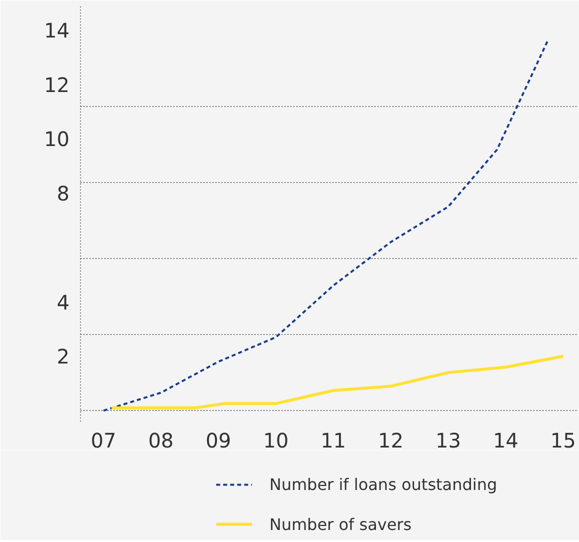 This screenshot has width=579, height=542. What do you see at coordinates (333, 440) in the screenshot?
I see `x-tick-label: 11` at bounding box center [333, 440].